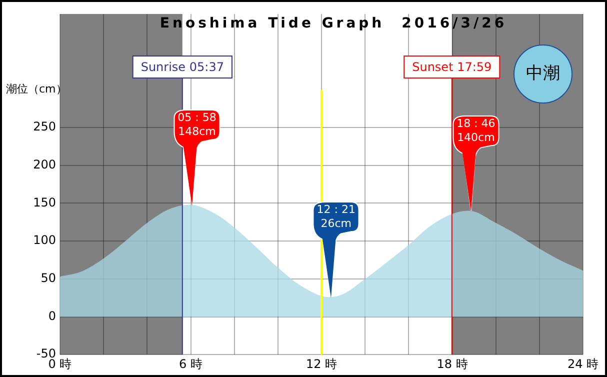  Describe the element at coordinates (44, 202) in the screenshot. I see `y-tick-label: 150` at that location.